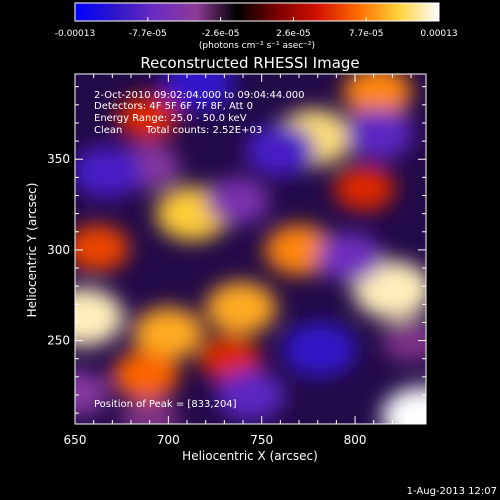 The width and height of the screenshot is (500, 500). Describe the element at coordinates (261, 440) in the screenshot. I see `x-tick-label: 750` at that location.